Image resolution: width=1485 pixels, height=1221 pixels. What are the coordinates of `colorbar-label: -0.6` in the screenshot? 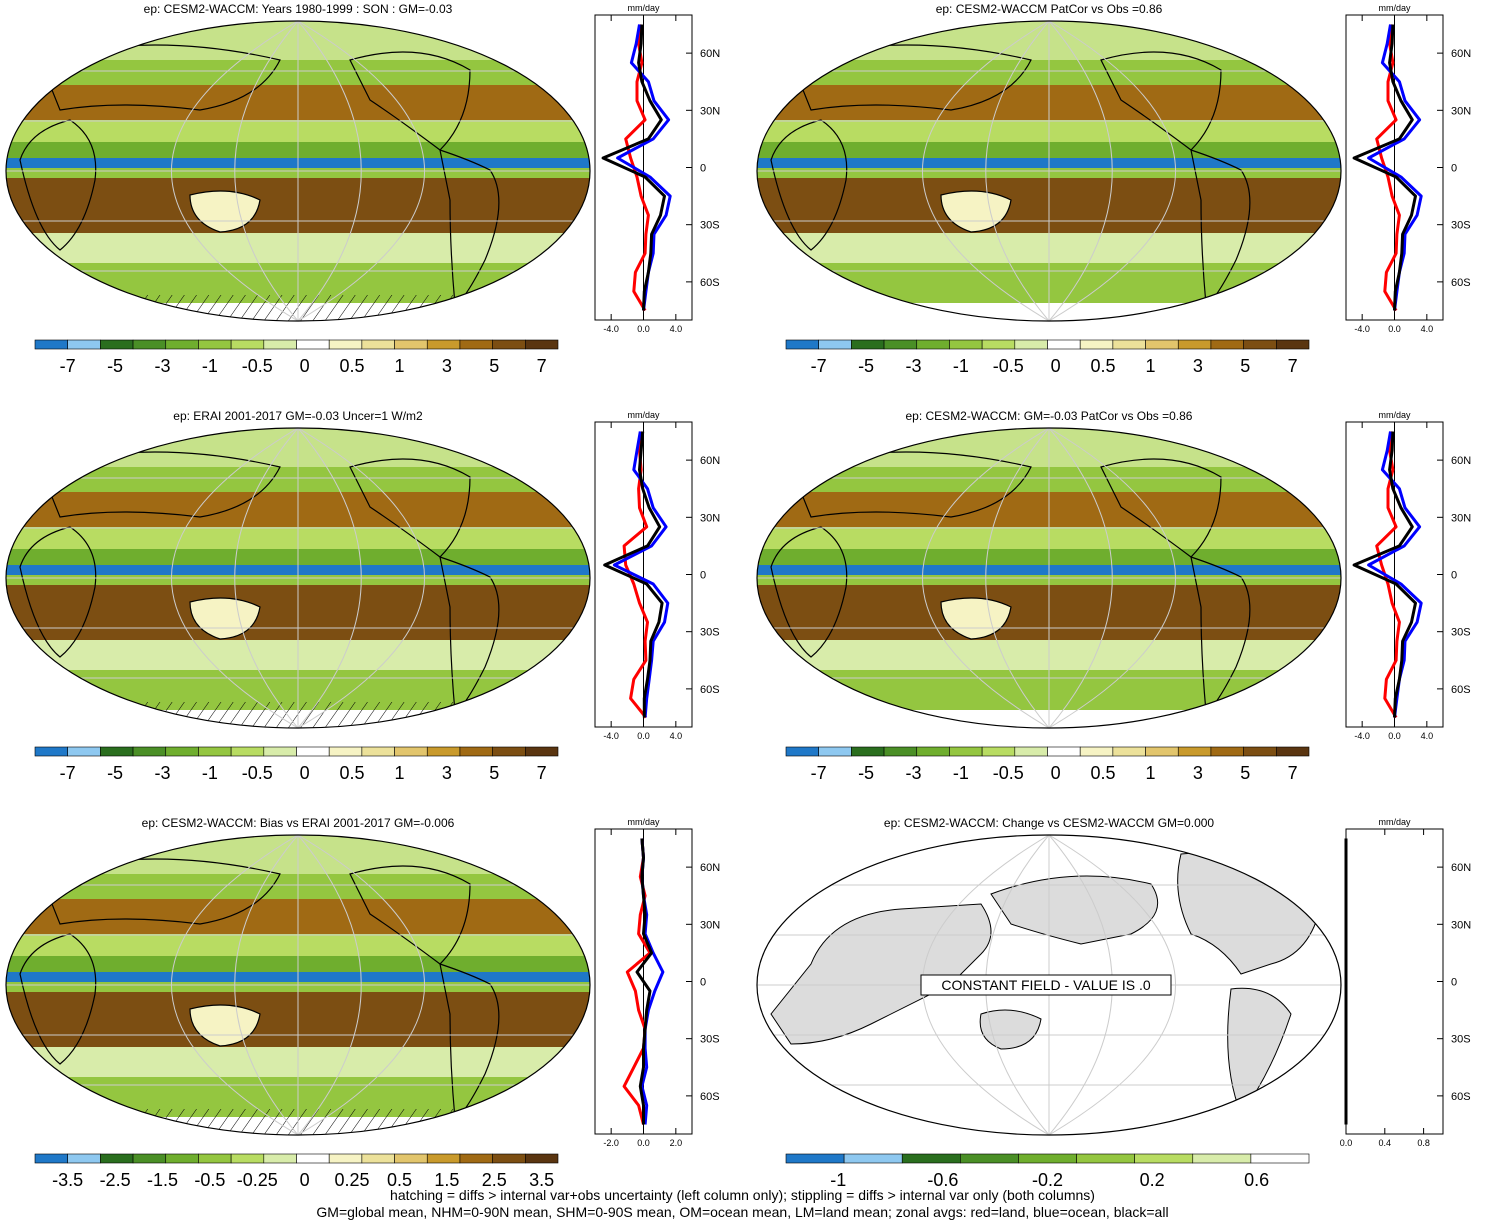 It's located at (942, 1180).